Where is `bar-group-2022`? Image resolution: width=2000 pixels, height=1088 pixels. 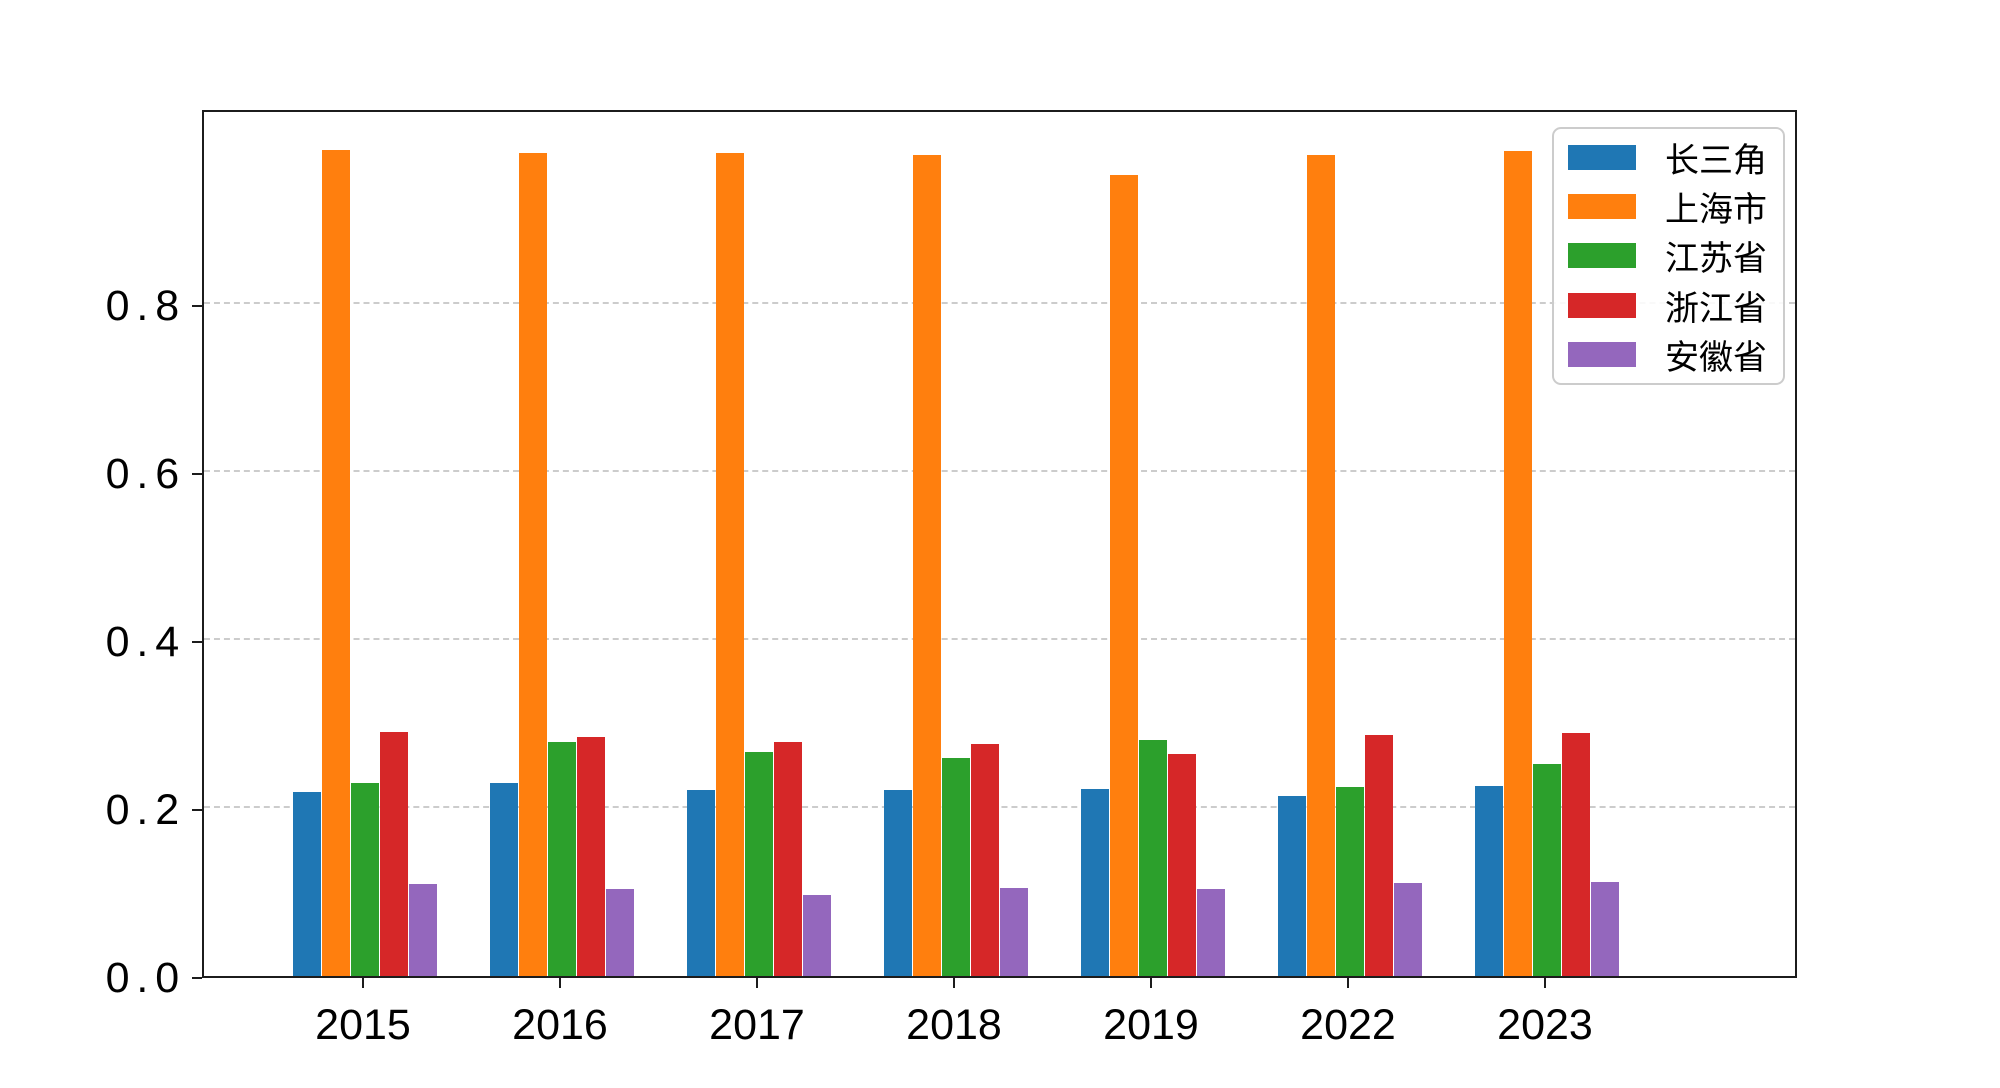
bar-group-2022 is located at coordinates (1350, 544).